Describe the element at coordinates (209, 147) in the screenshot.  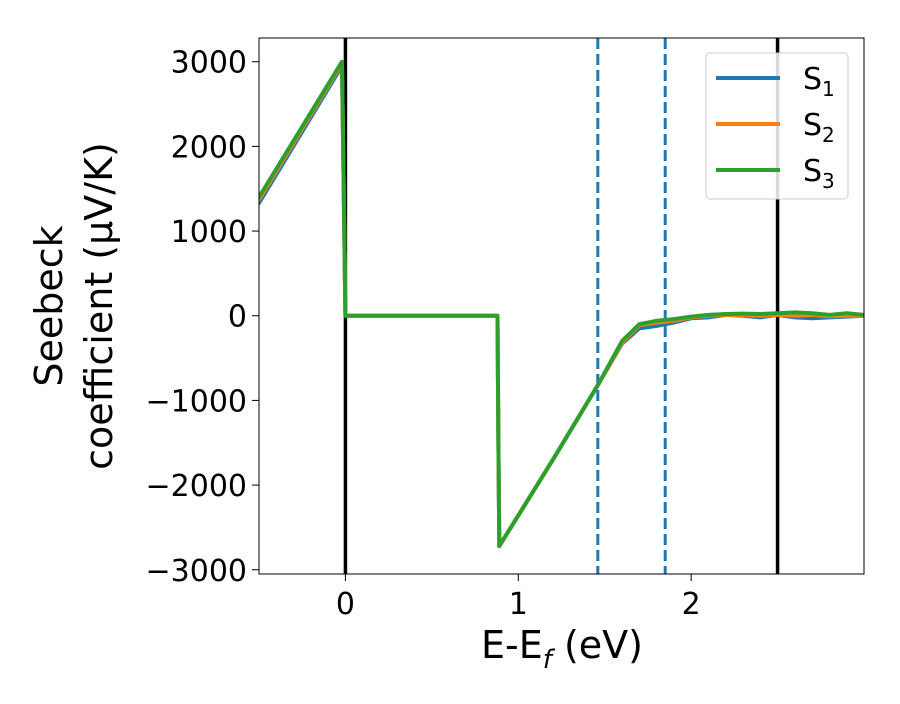
I see `y-tick-label: 2000` at that location.